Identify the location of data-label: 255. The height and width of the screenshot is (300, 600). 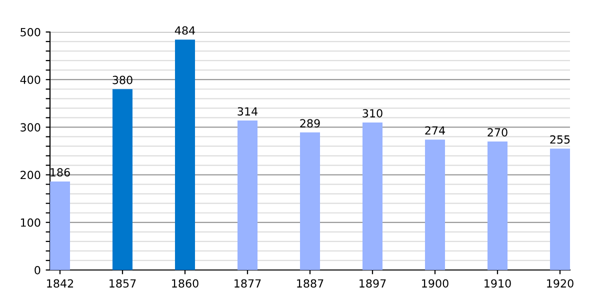
(560, 139).